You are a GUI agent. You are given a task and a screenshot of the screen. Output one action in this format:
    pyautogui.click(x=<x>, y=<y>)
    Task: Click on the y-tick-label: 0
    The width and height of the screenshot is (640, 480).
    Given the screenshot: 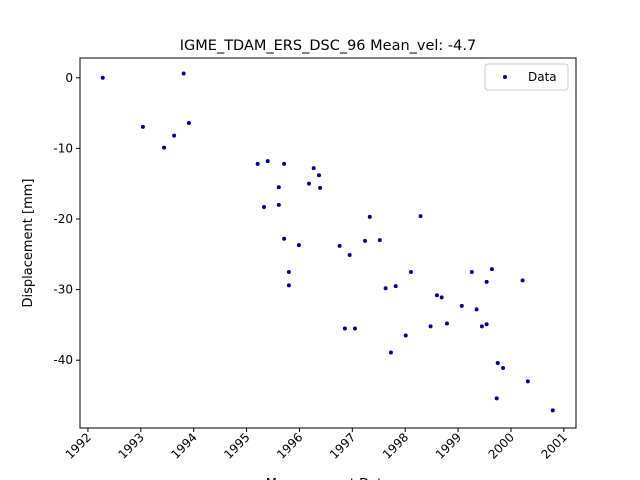 What is the action you would take?
    pyautogui.click(x=69, y=78)
    